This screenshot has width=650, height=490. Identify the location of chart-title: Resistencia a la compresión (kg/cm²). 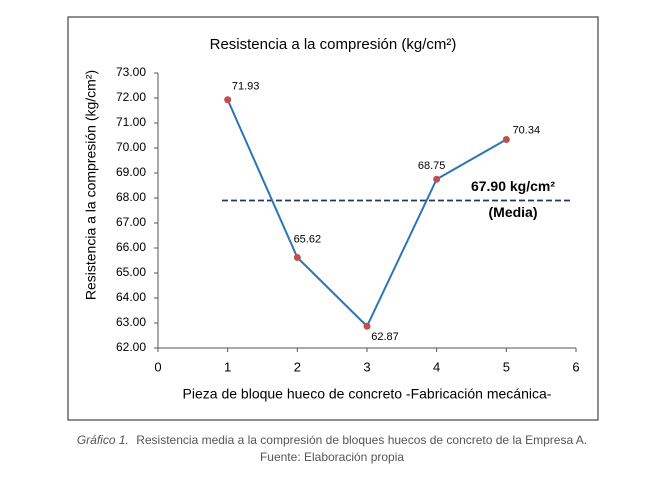
(333, 44).